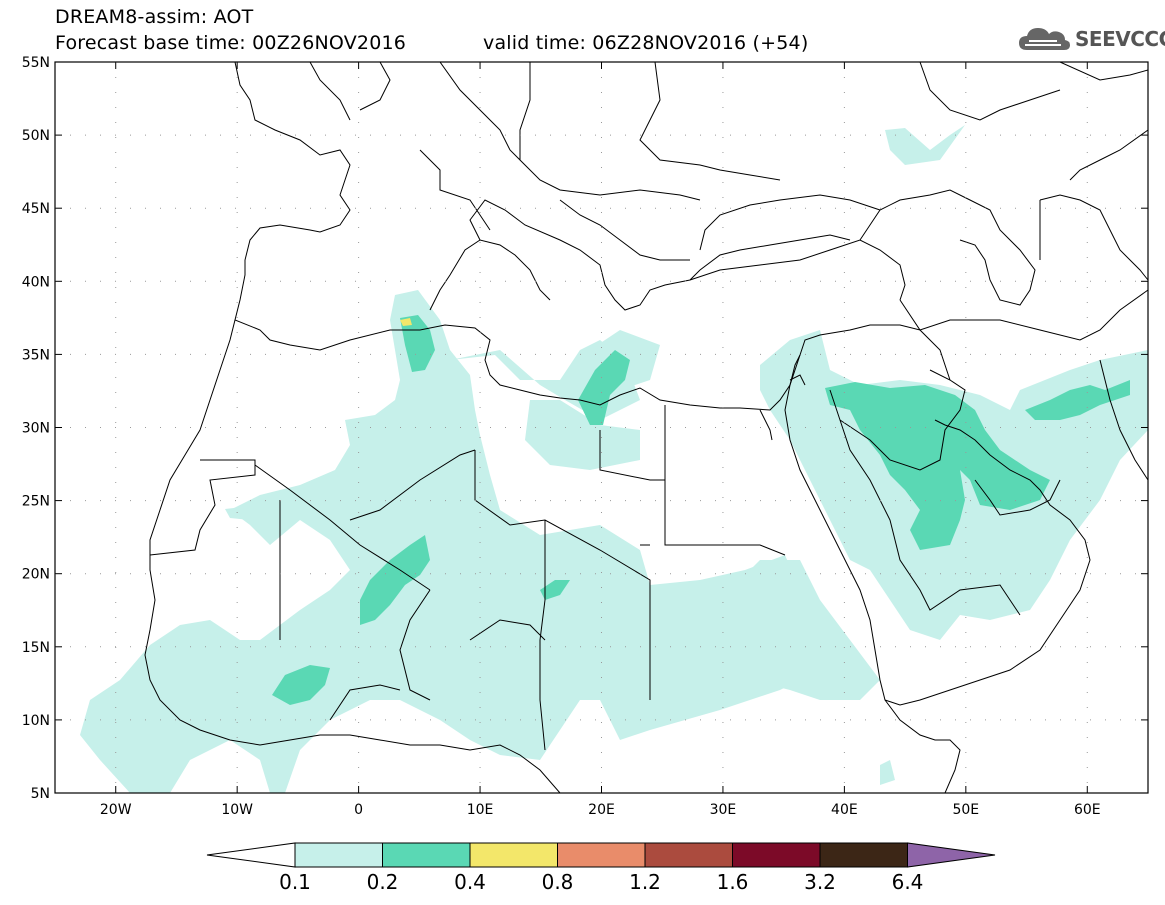  I want to click on lon-tick-label: 10W, so click(237, 810).